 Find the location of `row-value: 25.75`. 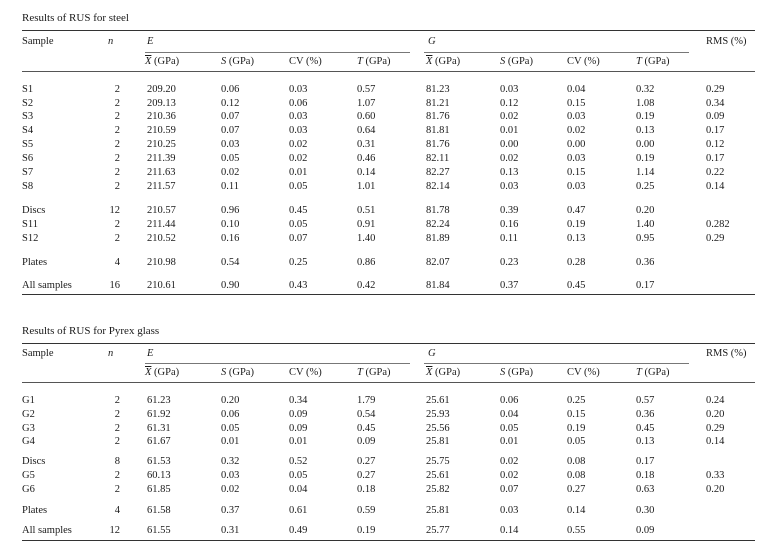

row-value: 25.75 is located at coordinates (438, 461).